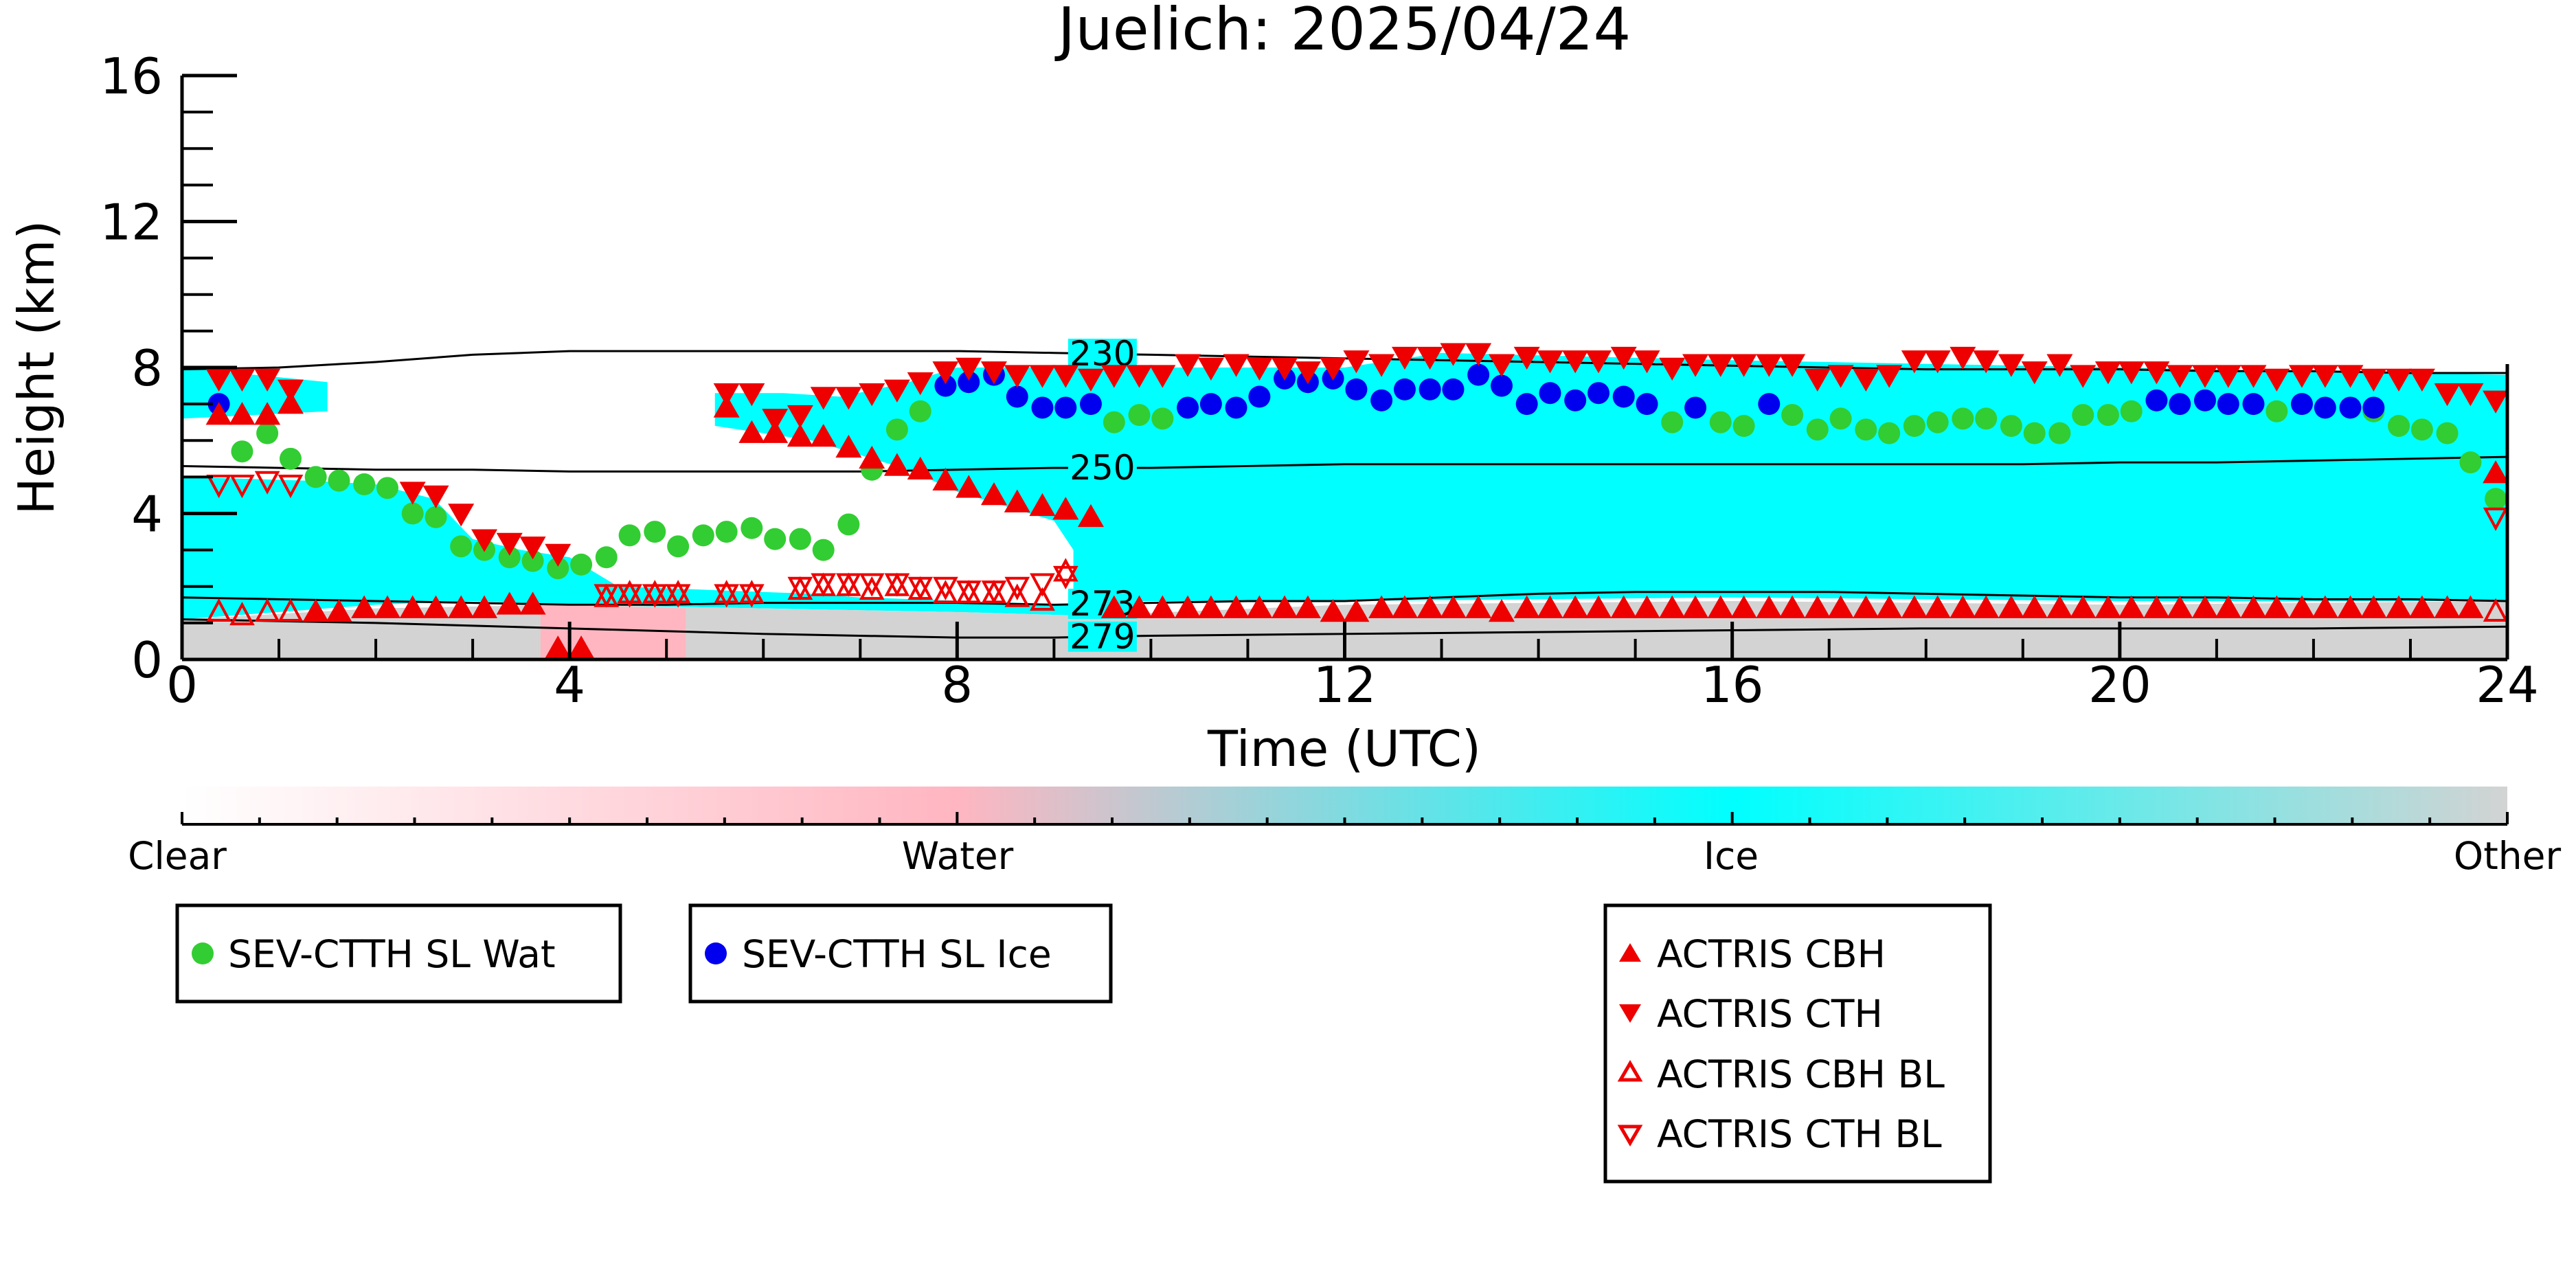  I want to click on y-axis-label: Height (km), so click(36, 368).